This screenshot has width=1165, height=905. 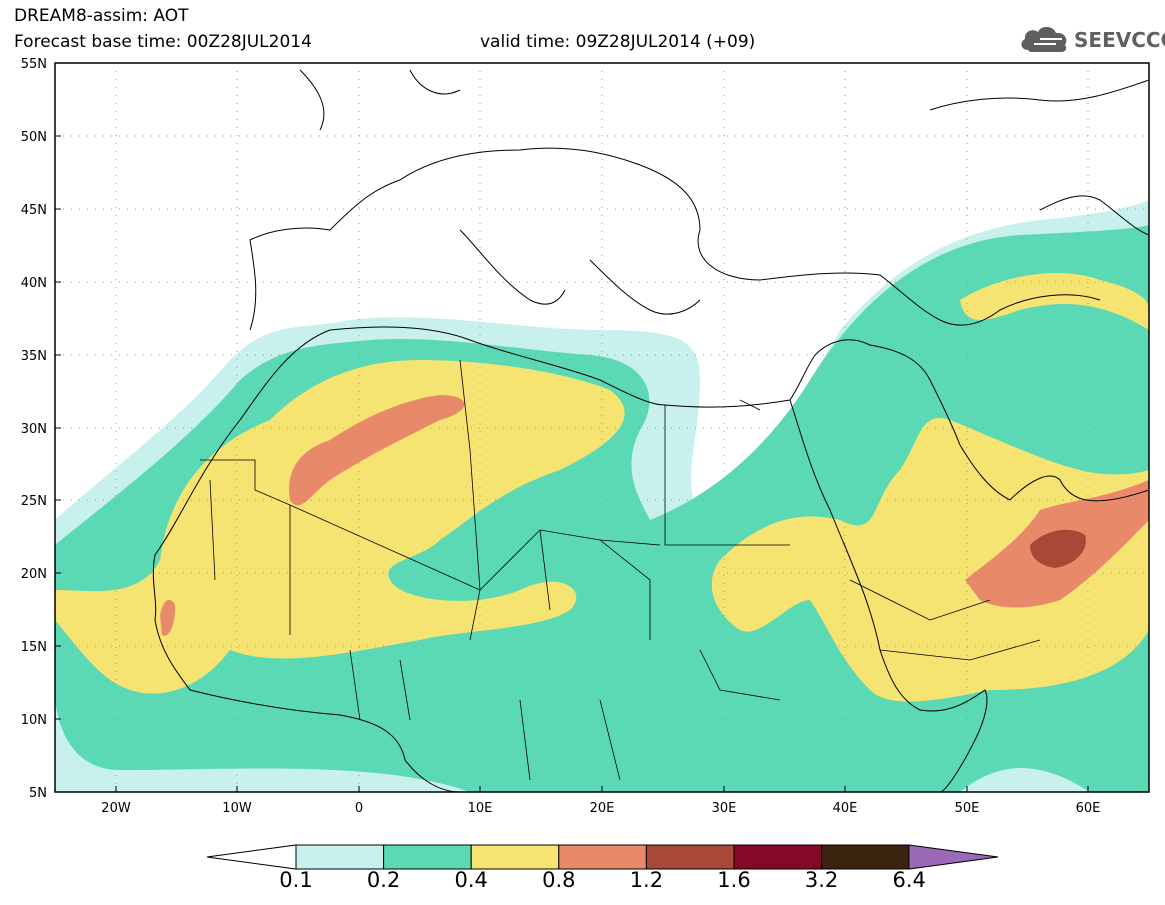 What do you see at coordinates (359, 808) in the screenshot?
I see `lon-tick-label: 0` at bounding box center [359, 808].